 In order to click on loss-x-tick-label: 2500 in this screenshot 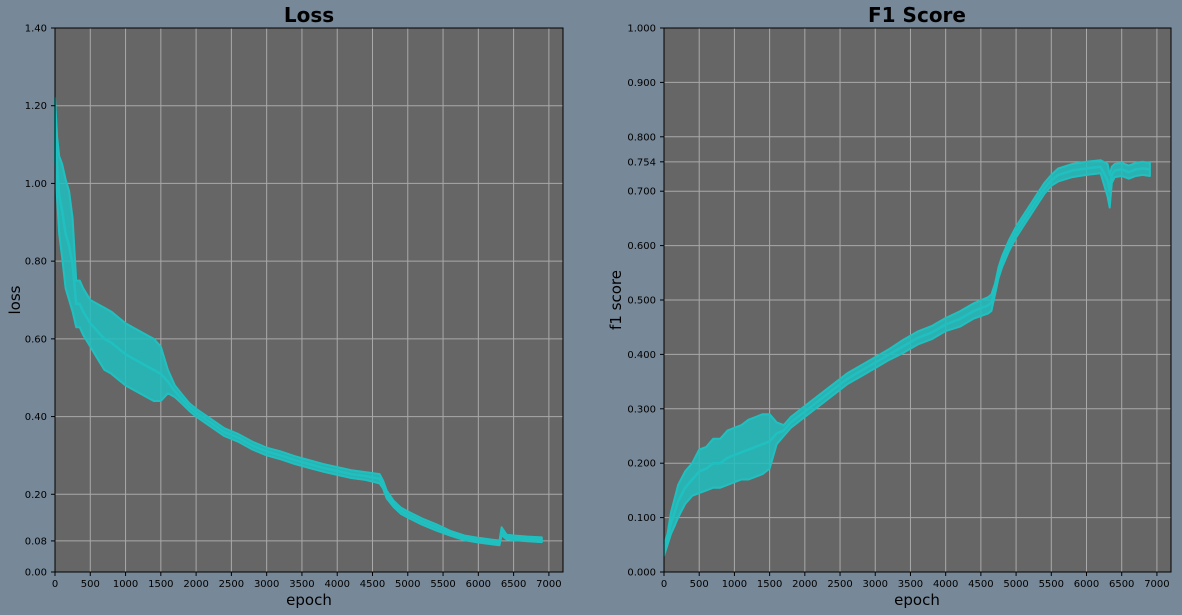, I will do `click(231, 584)`.